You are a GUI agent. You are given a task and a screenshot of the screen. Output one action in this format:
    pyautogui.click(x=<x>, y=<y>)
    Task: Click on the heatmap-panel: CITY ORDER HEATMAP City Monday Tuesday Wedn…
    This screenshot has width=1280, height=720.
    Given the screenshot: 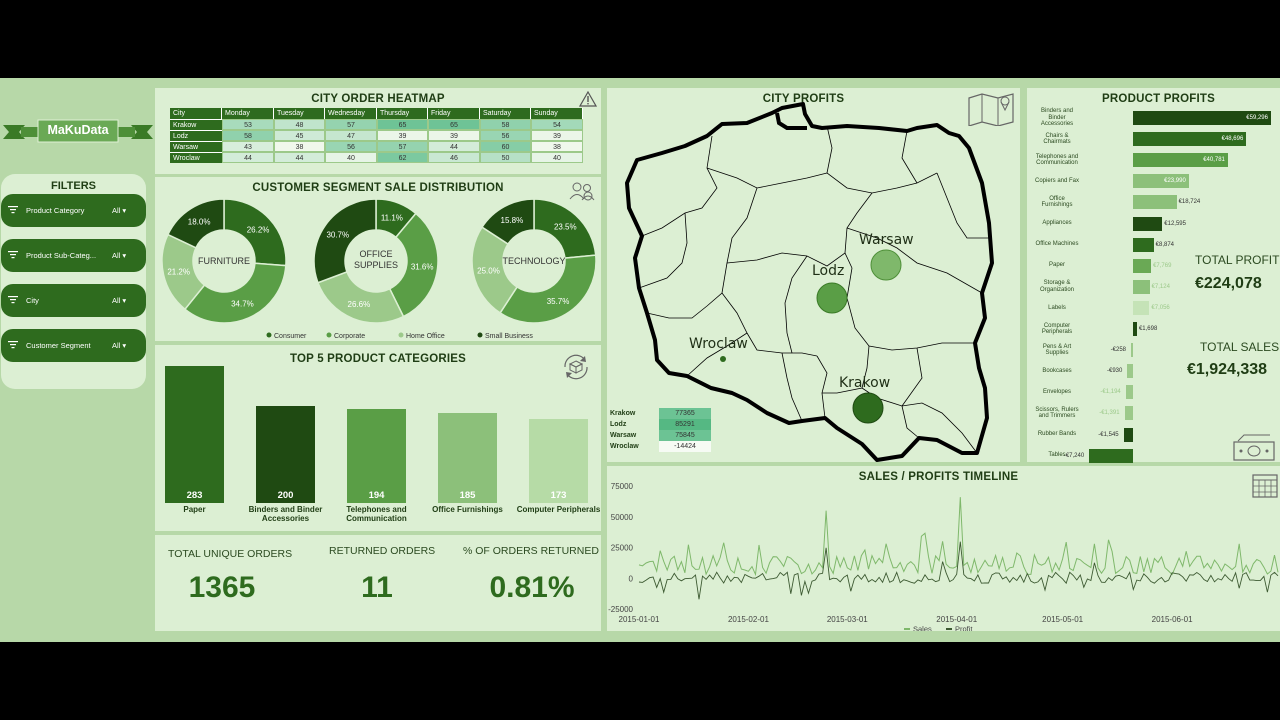 What is the action you would take?
    pyautogui.click(x=378, y=131)
    